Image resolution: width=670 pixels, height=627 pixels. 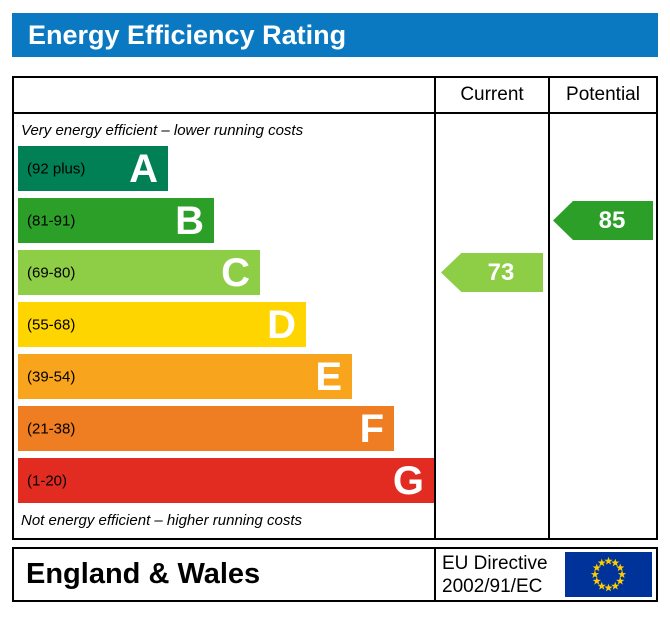 I want to click on potential-rating-pointer: 85, so click(x=603, y=220).